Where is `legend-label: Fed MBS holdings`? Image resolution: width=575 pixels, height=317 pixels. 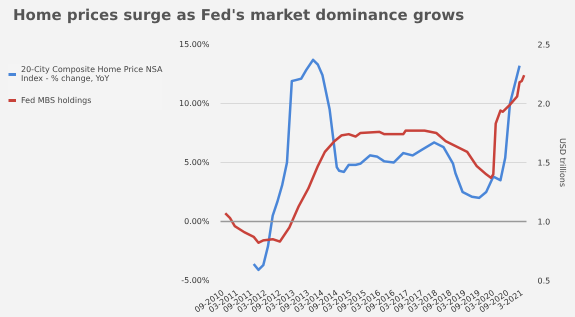
legend-label: Fed MBS holdings is located at coordinates (56, 100).